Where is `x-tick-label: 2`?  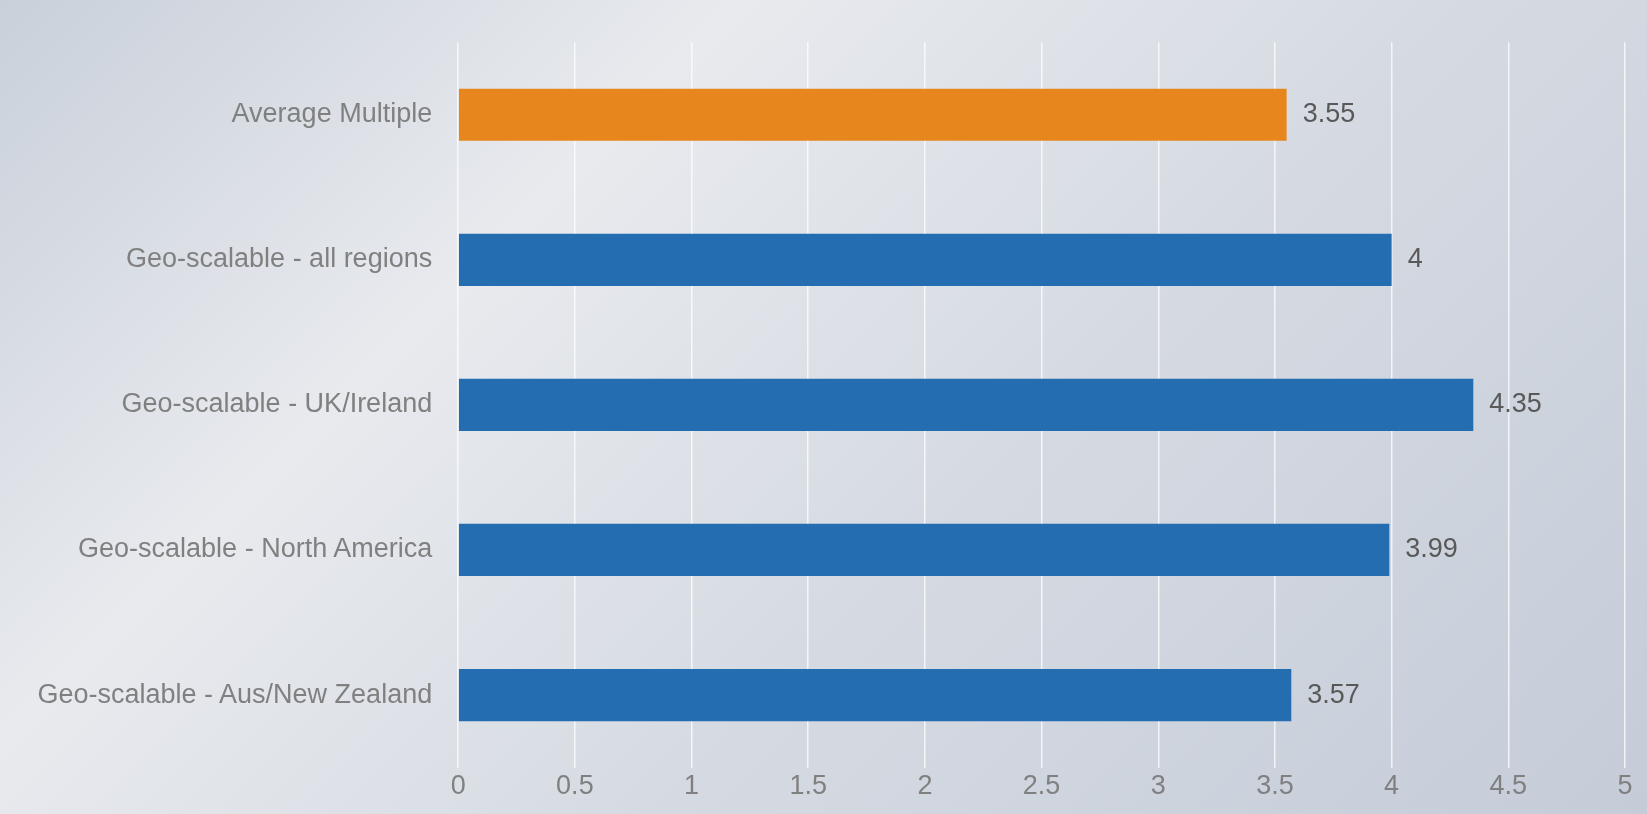 x-tick-label: 2 is located at coordinates (925, 785).